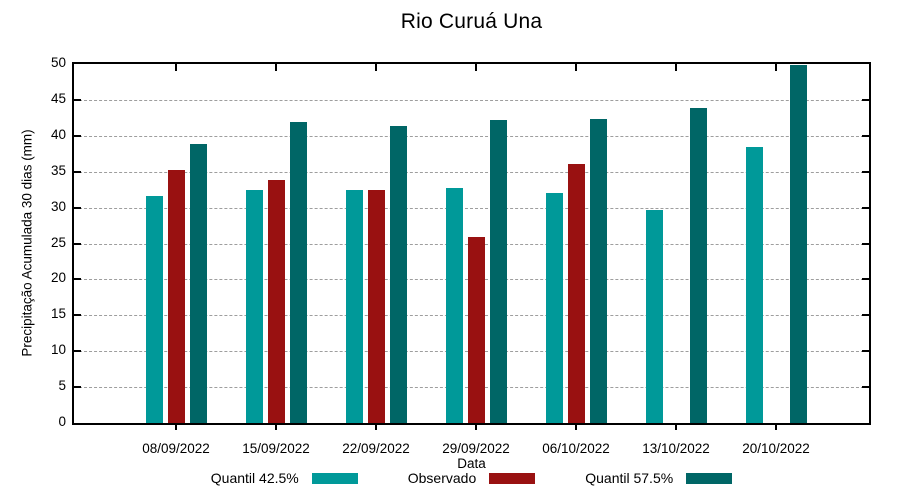  I want to click on y-tick-label: 5, so click(62, 386).